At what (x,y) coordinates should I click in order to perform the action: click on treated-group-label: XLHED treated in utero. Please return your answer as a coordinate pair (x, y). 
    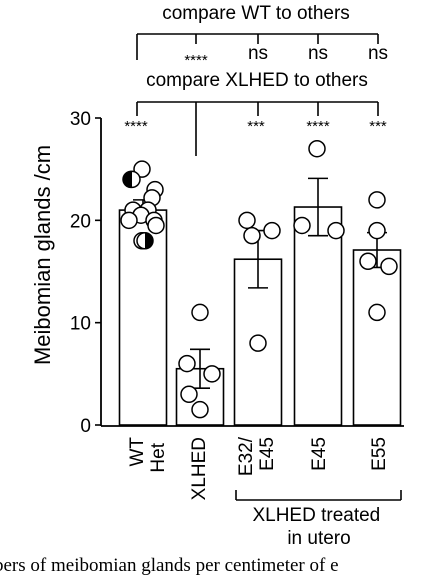
    Looking at the image, I should click on (318, 527).